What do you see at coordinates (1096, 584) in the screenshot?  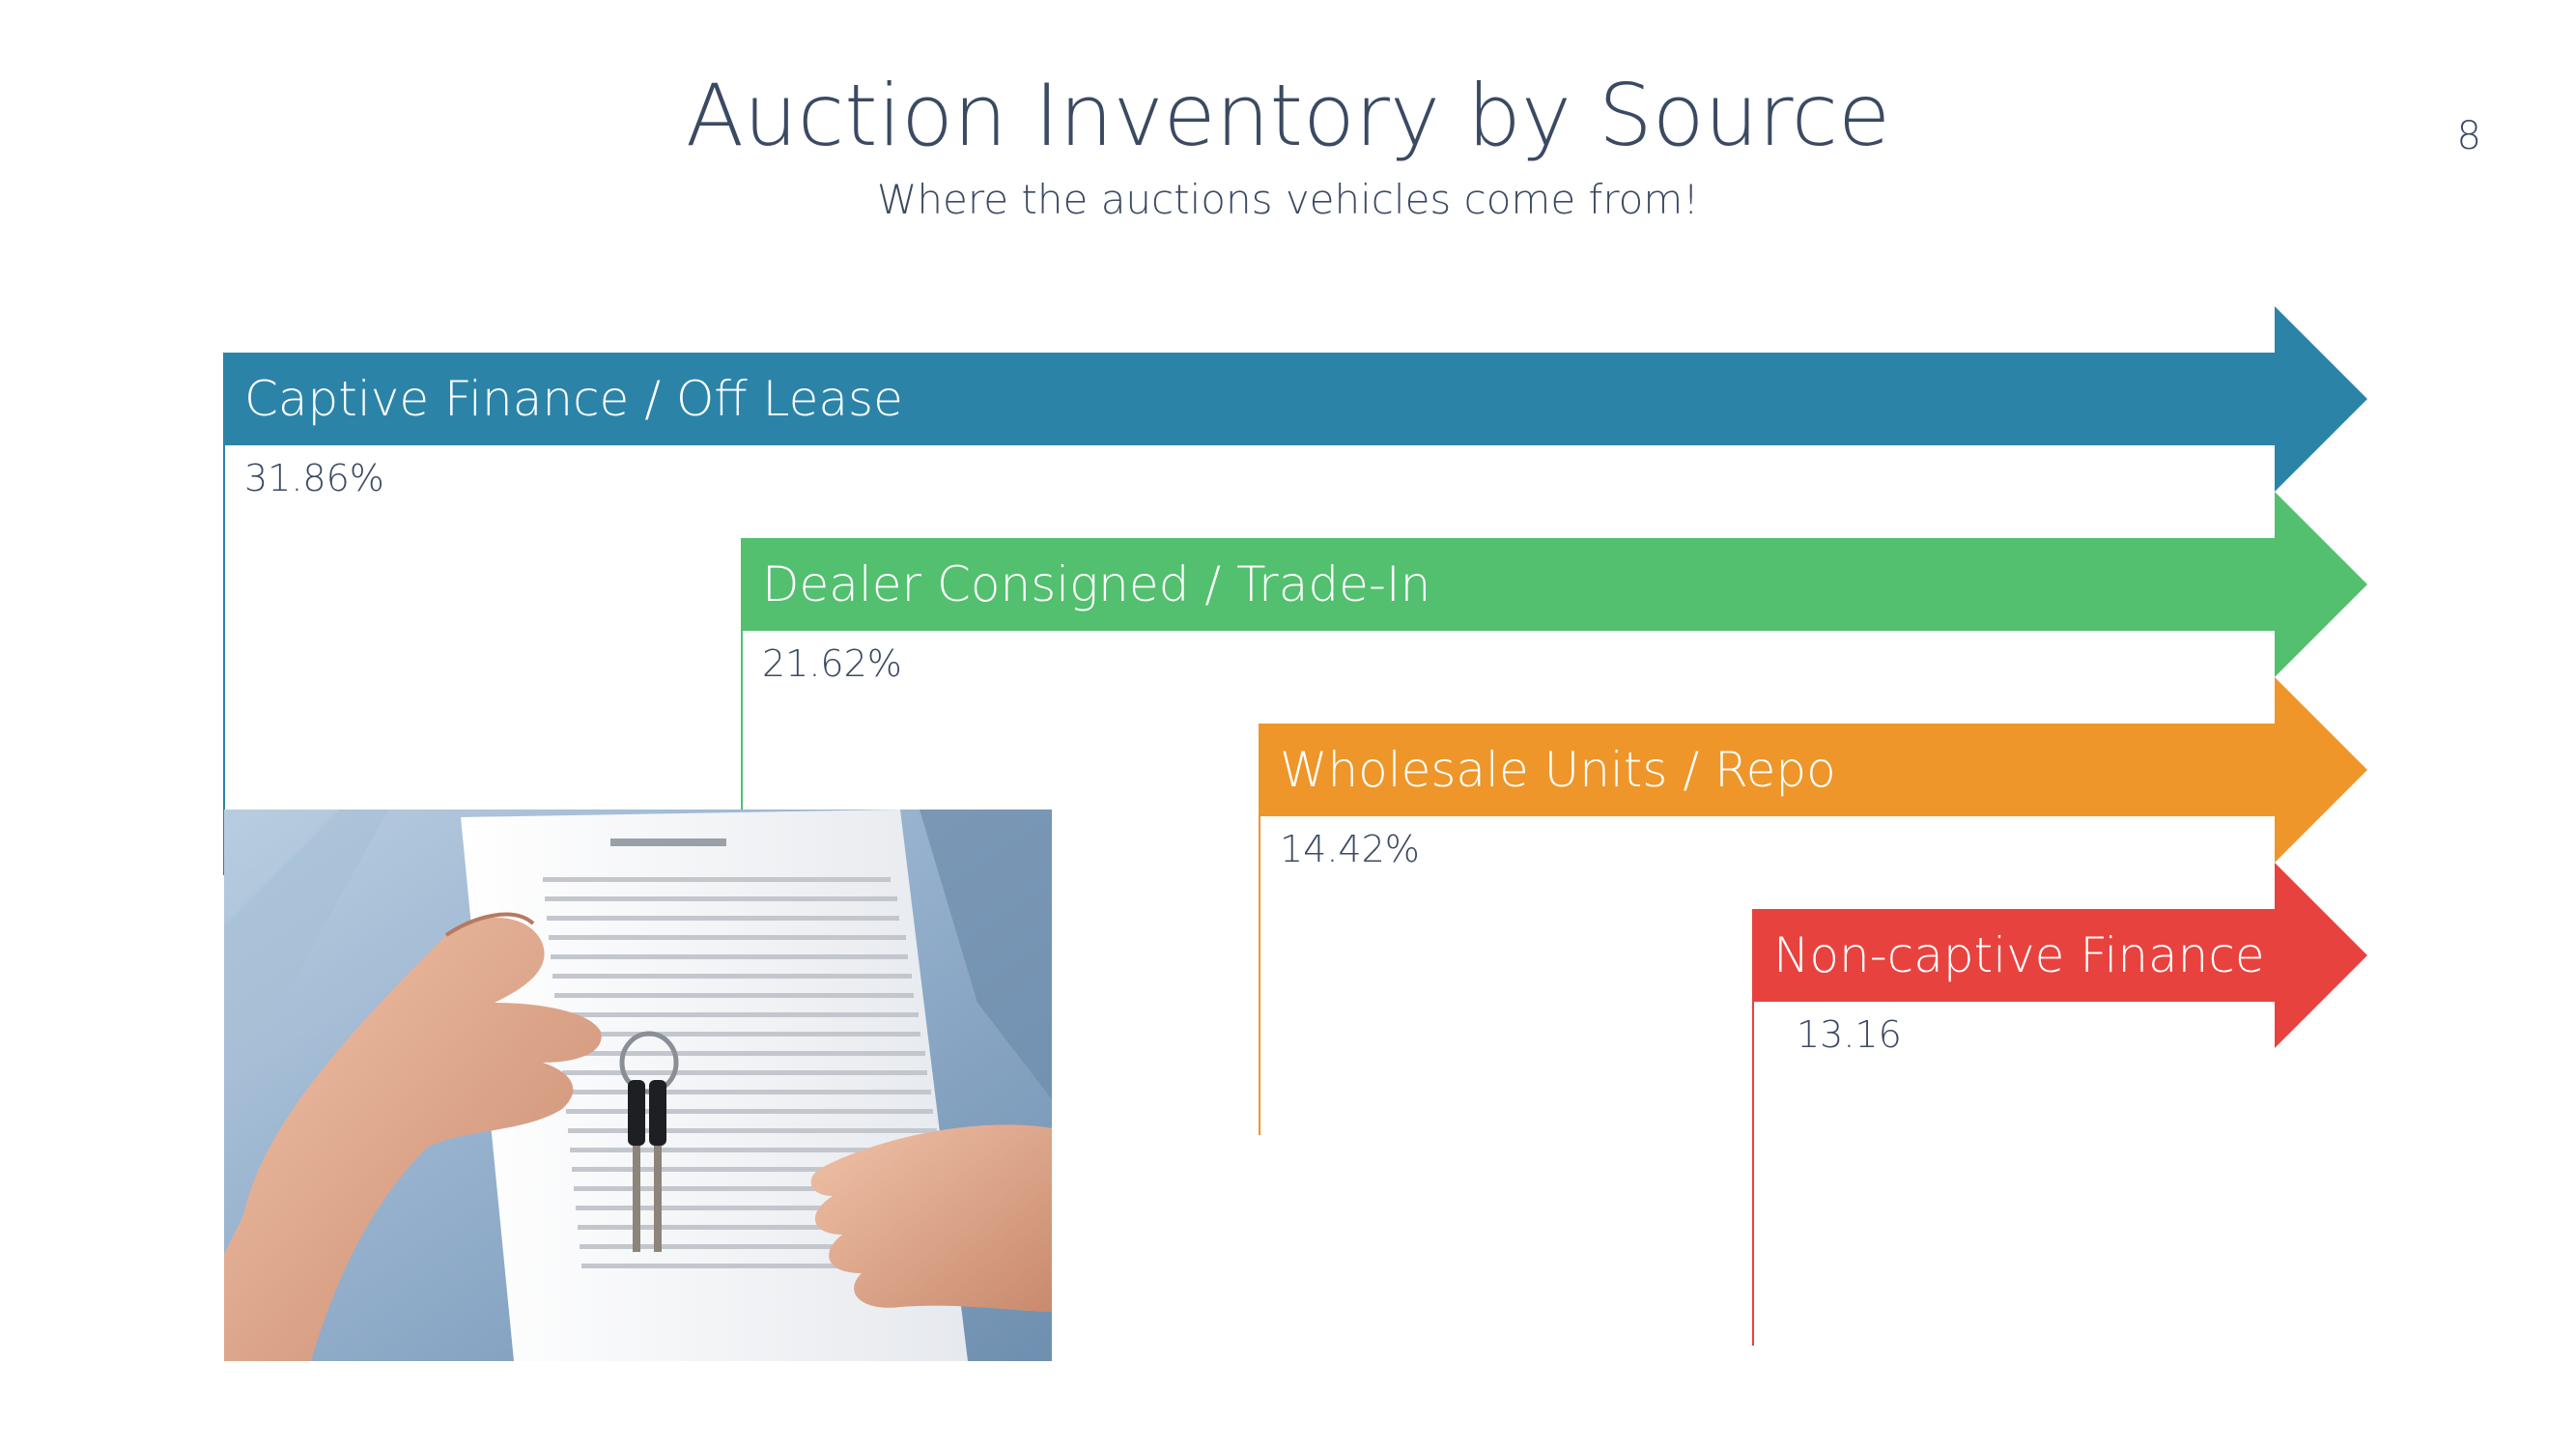 I see `source-label: Dealer Consigned / Trade-In` at bounding box center [1096, 584].